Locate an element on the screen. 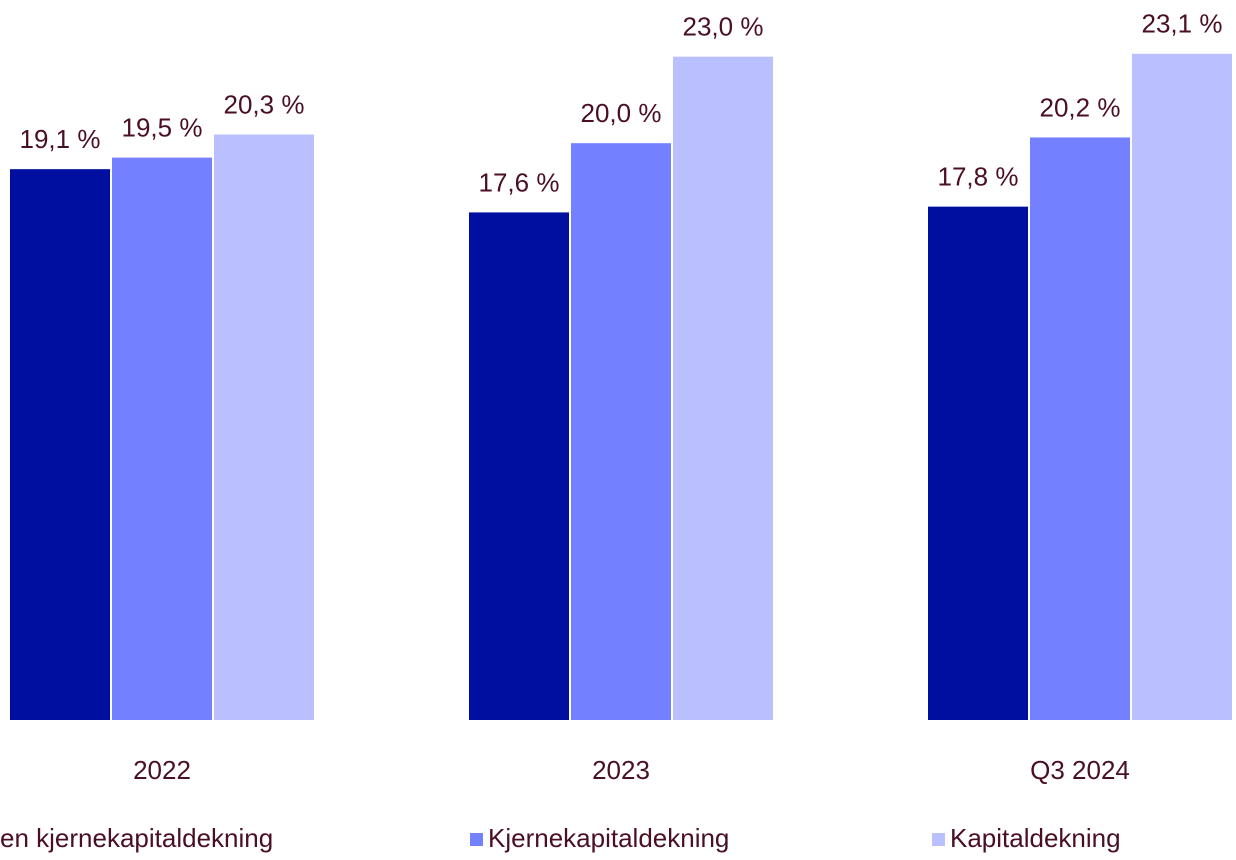 The height and width of the screenshot is (860, 1236). value-label: 17,8 % is located at coordinates (978, 177).